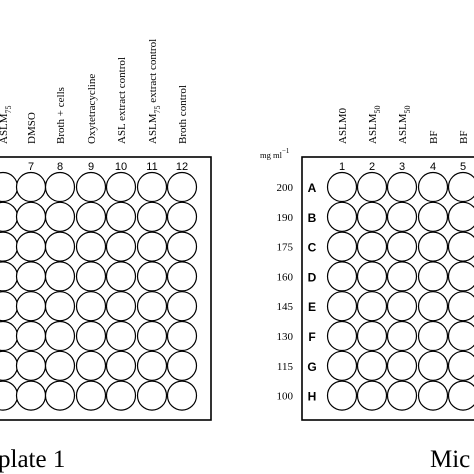 This screenshot has width=474, height=474. What do you see at coordinates (450, 459) in the screenshot?
I see `right-plate-caption: Mic` at bounding box center [450, 459].